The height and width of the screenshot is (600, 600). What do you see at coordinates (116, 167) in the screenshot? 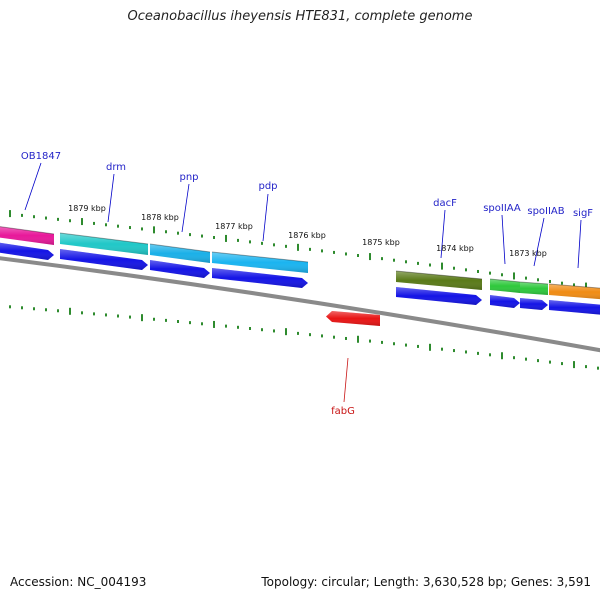
I see `gene-drm-label: drm` at bounding box center [116, 167].